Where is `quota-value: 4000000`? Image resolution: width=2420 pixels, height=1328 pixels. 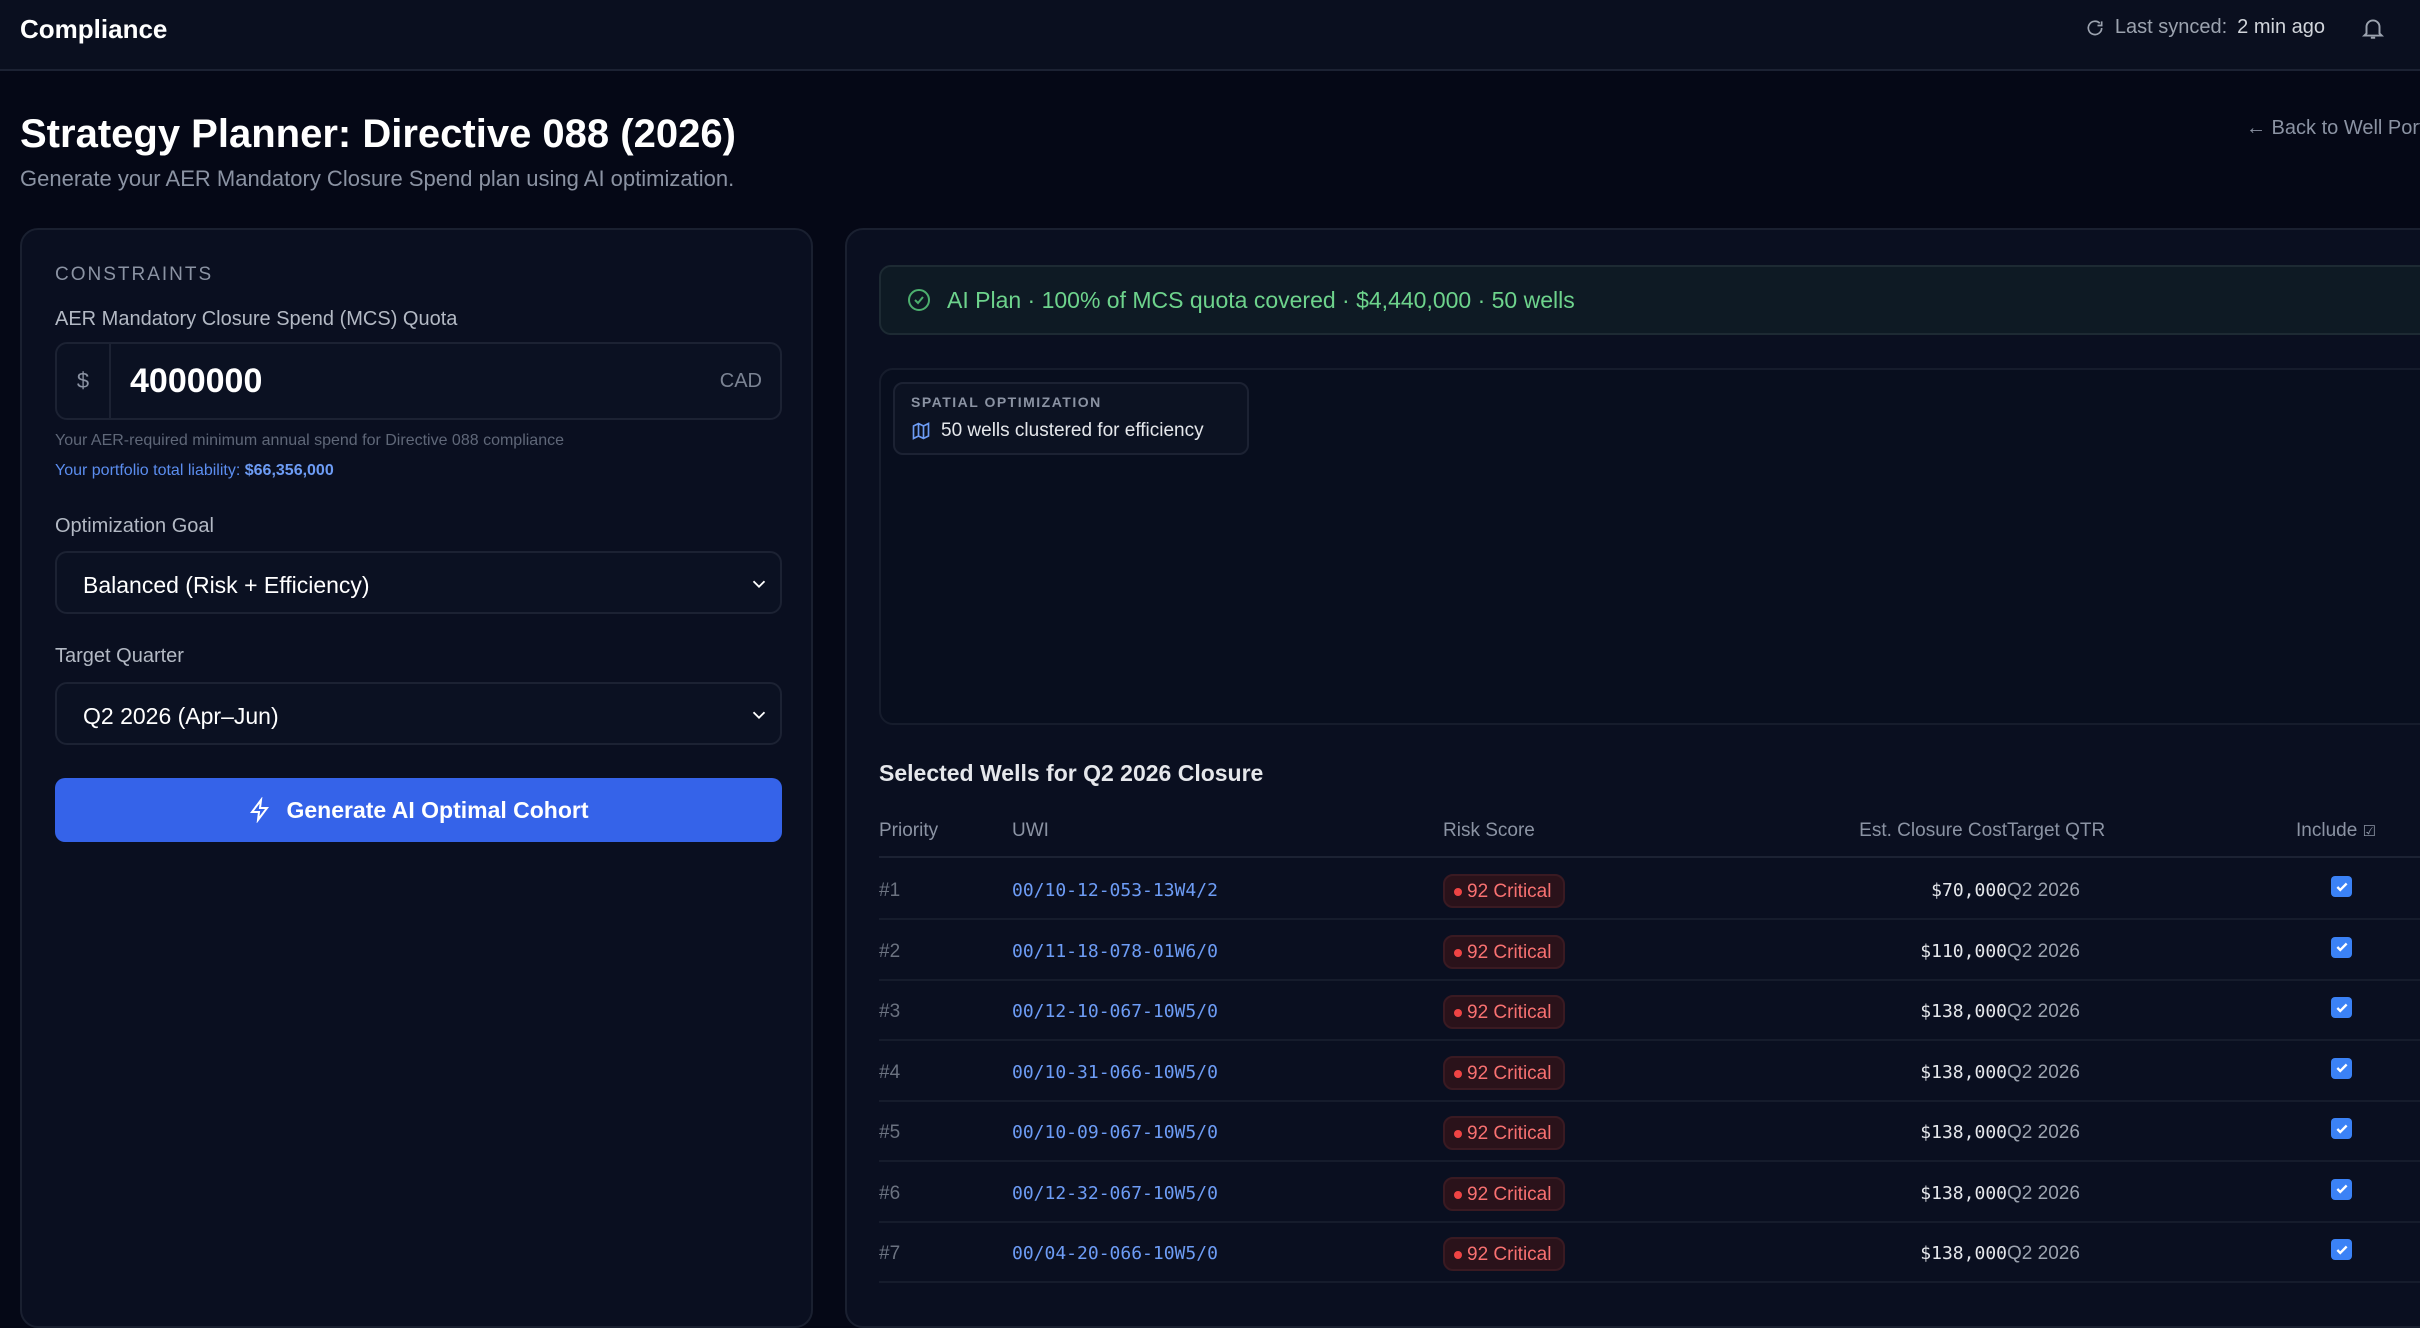
quota-value: 4000000 is located at coordinates (196, 381).